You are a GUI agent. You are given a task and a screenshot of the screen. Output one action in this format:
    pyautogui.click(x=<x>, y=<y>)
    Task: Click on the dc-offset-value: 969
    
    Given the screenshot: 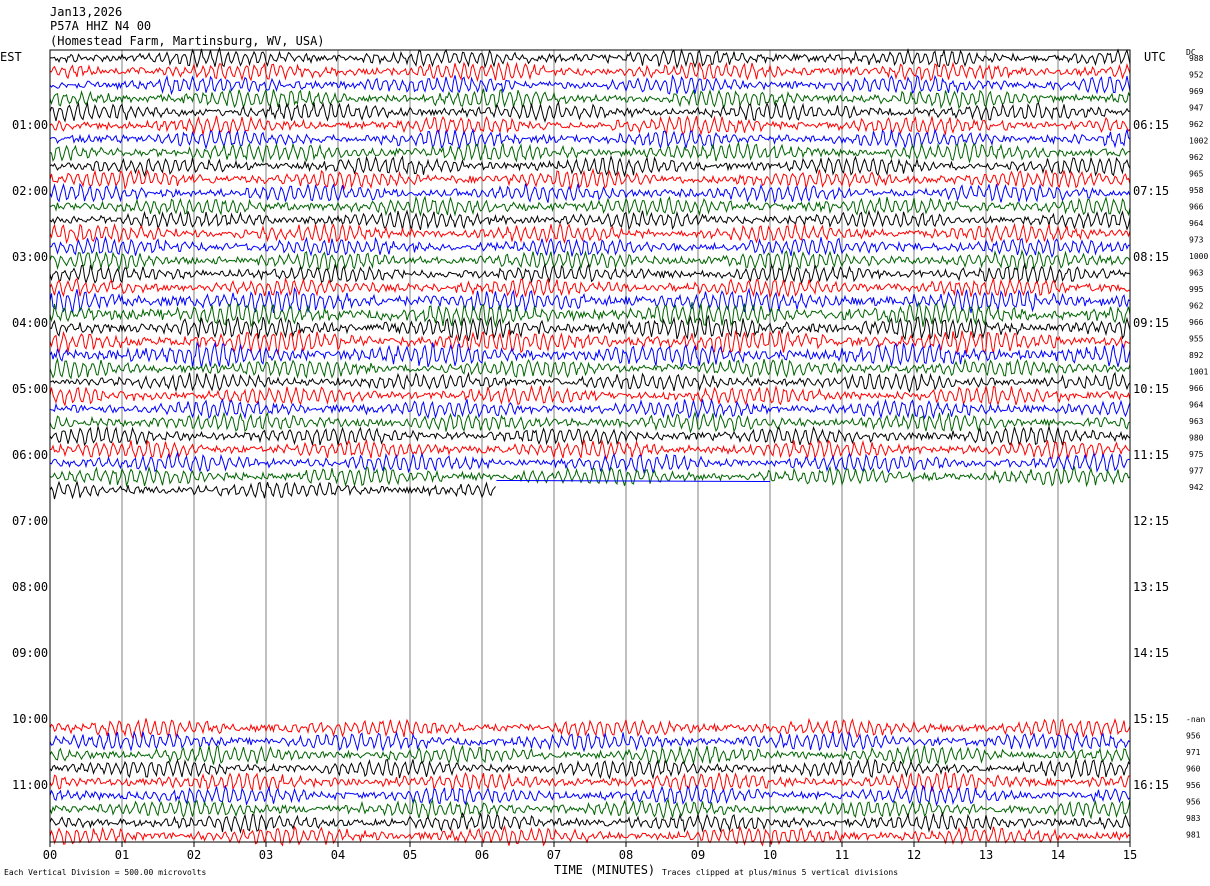 What is the action you would take?
    pyautogui.click(x=1196, y=91)
    